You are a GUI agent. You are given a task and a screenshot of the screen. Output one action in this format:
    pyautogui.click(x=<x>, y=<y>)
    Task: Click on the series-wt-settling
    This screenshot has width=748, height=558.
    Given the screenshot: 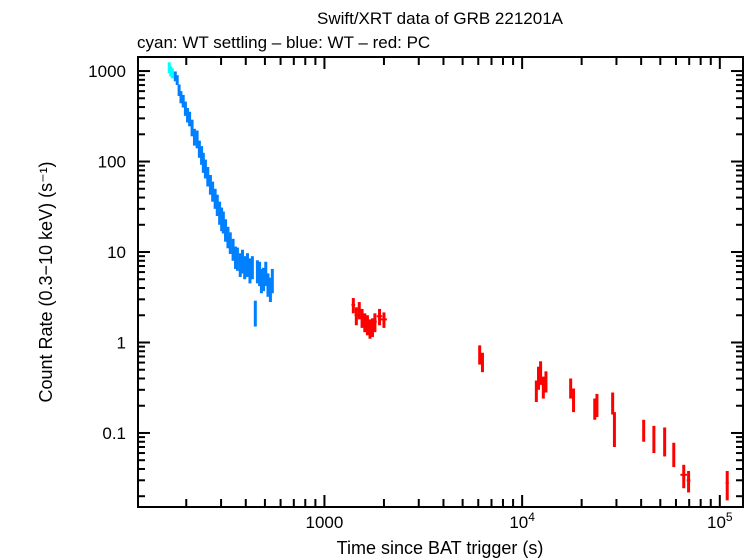 What is the action you would take?
    pyautogui.click(x=170, y=70)
    